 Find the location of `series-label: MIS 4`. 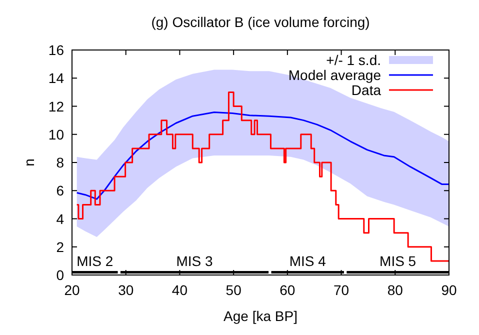

series-label: MIS 4 is located at coordinates (307, 261).